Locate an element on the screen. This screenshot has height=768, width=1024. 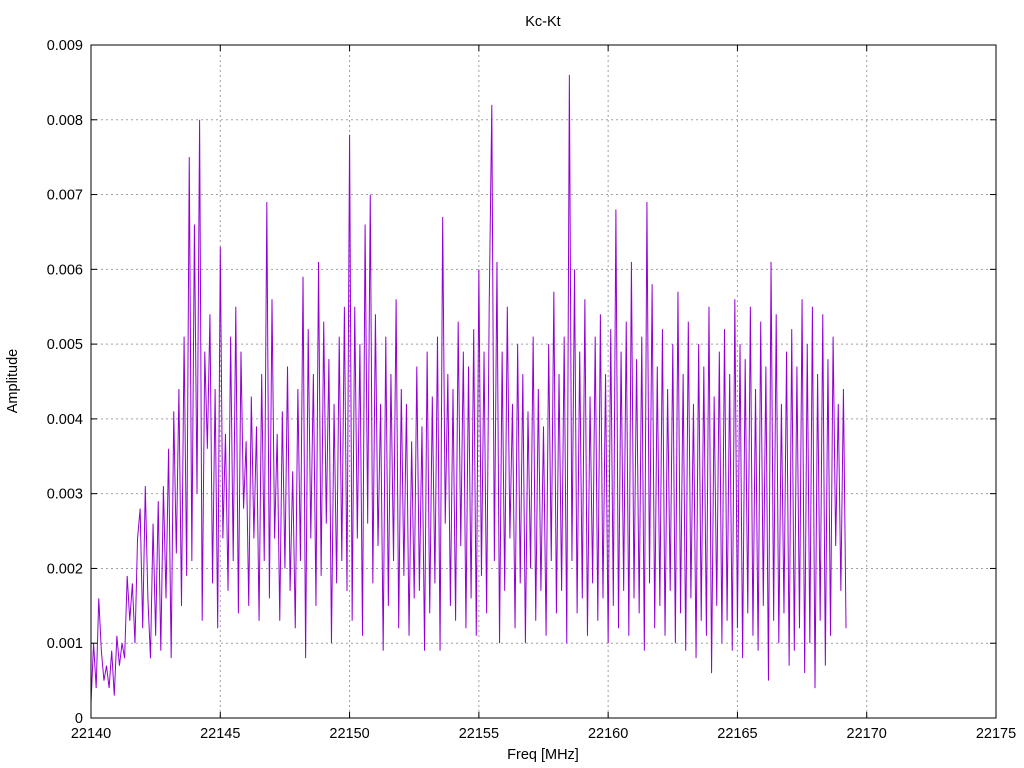
x-tick-label: 22175 is located at coordinates (996, 734).